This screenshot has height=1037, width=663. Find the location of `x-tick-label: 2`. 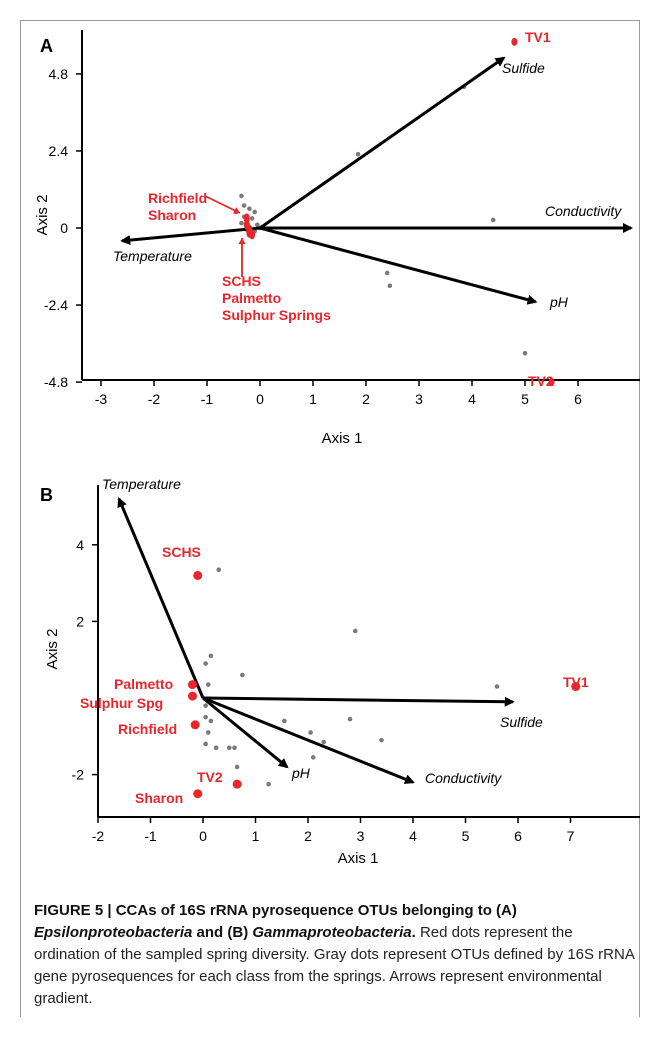

x-tick-label: 2 is located at coordinates (366, 399).